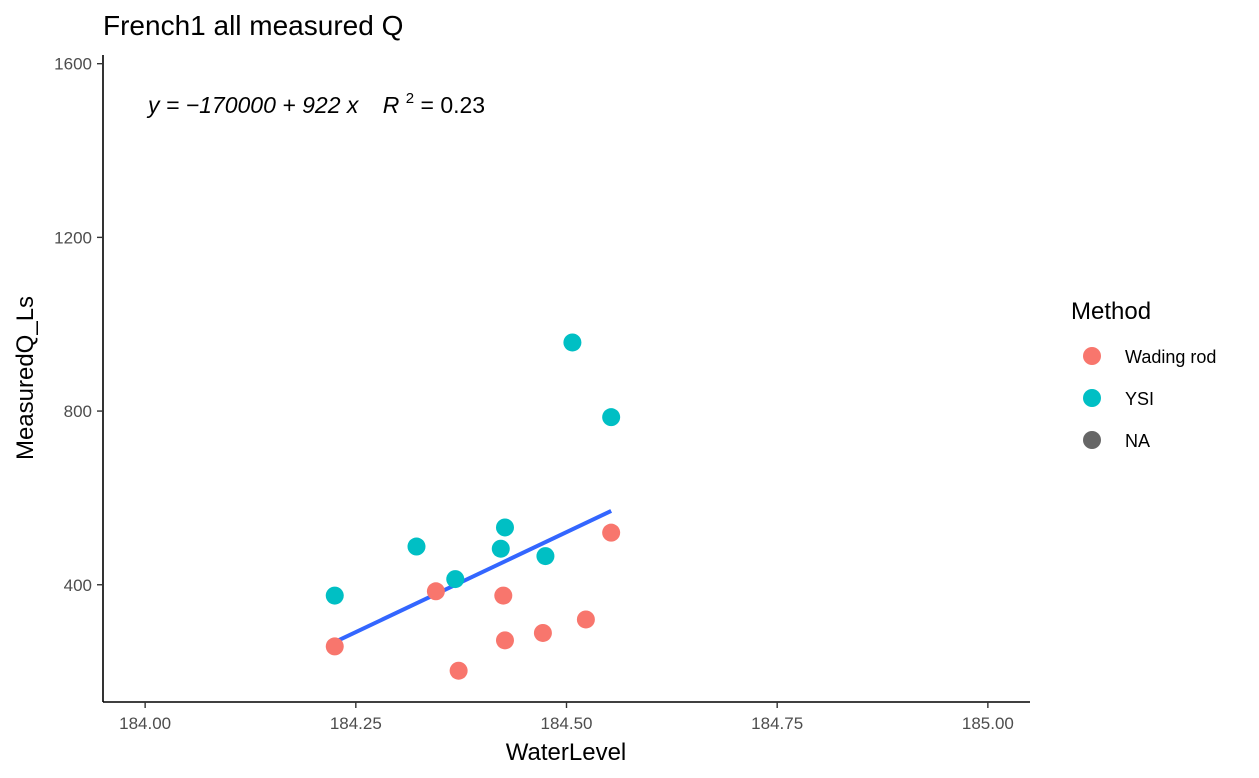 The image size is (1259, 778). I want to click on x-tick-label: 184.00, so click(145, 723).